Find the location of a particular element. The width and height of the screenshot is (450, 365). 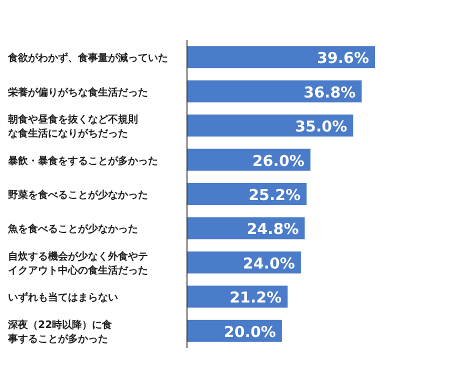

y-tick-label: 朝食や昼食を抜くなど不規則な食生活になりがちだった is located at coordinates (72, 127).